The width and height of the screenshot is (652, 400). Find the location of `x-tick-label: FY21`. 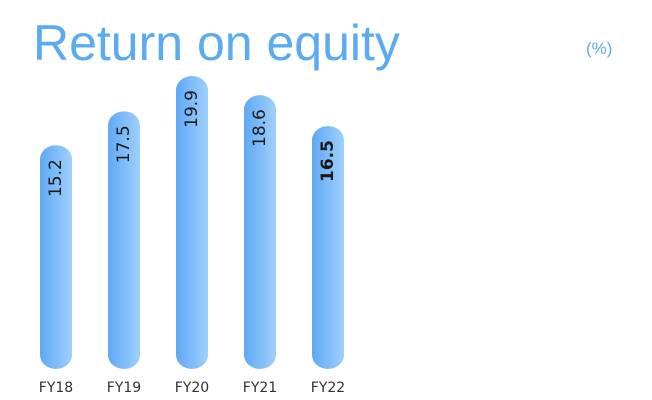

x-tick-label: FY21 is located at coordinates (260, 388).